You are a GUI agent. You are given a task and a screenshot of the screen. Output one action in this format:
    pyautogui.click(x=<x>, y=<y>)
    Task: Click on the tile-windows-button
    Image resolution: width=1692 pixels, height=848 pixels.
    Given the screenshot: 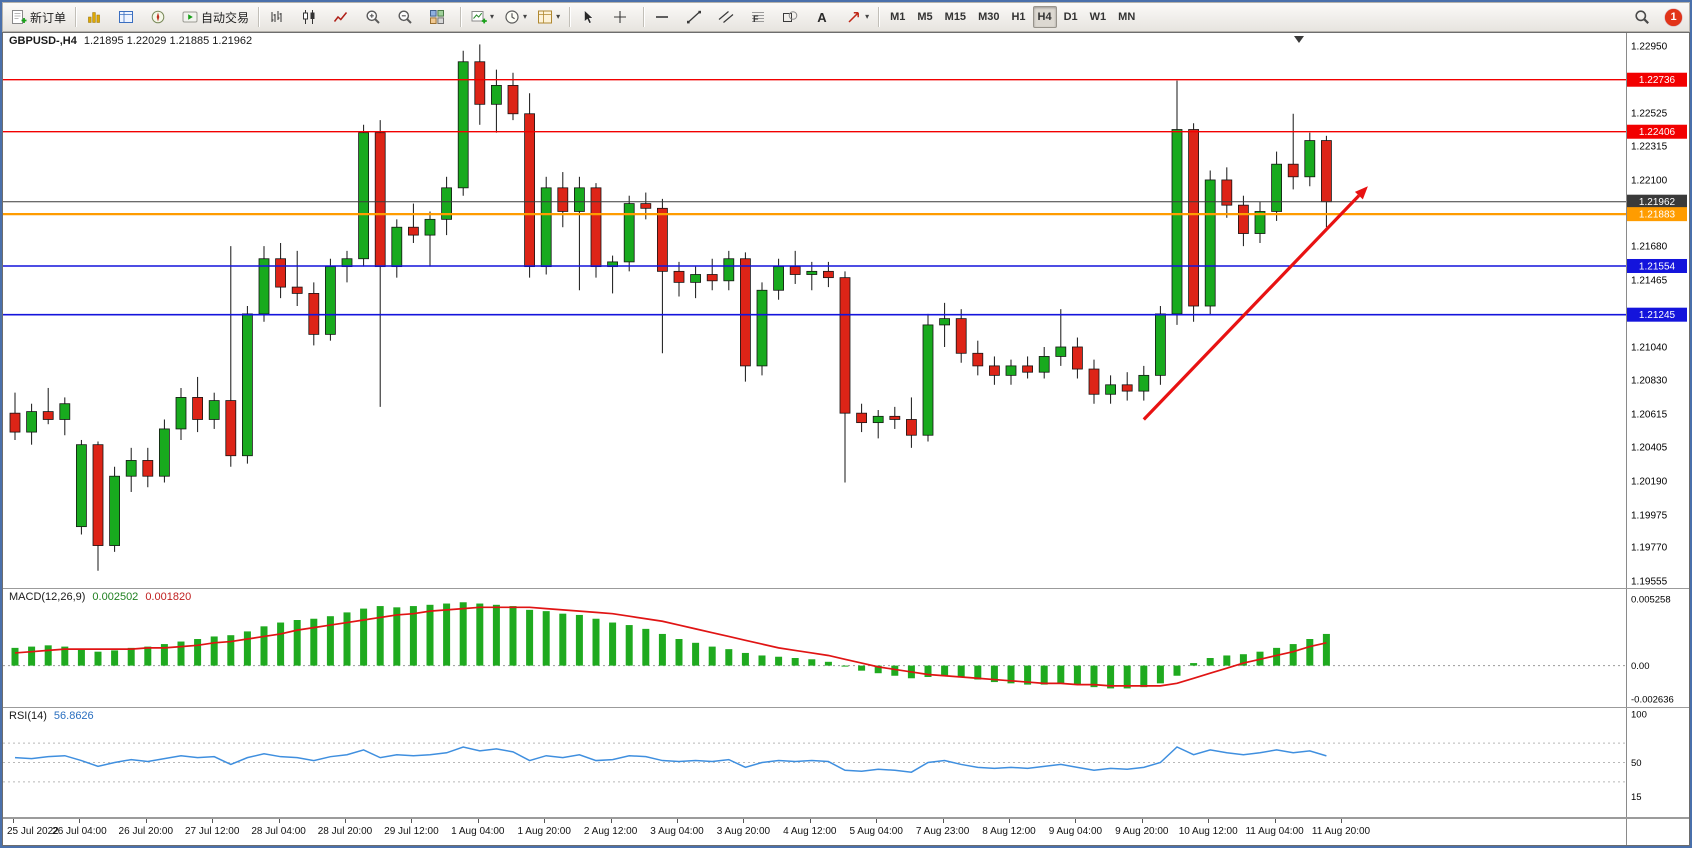 What is the action you would take?
    pyautogui.click(x=440, y=17)
    